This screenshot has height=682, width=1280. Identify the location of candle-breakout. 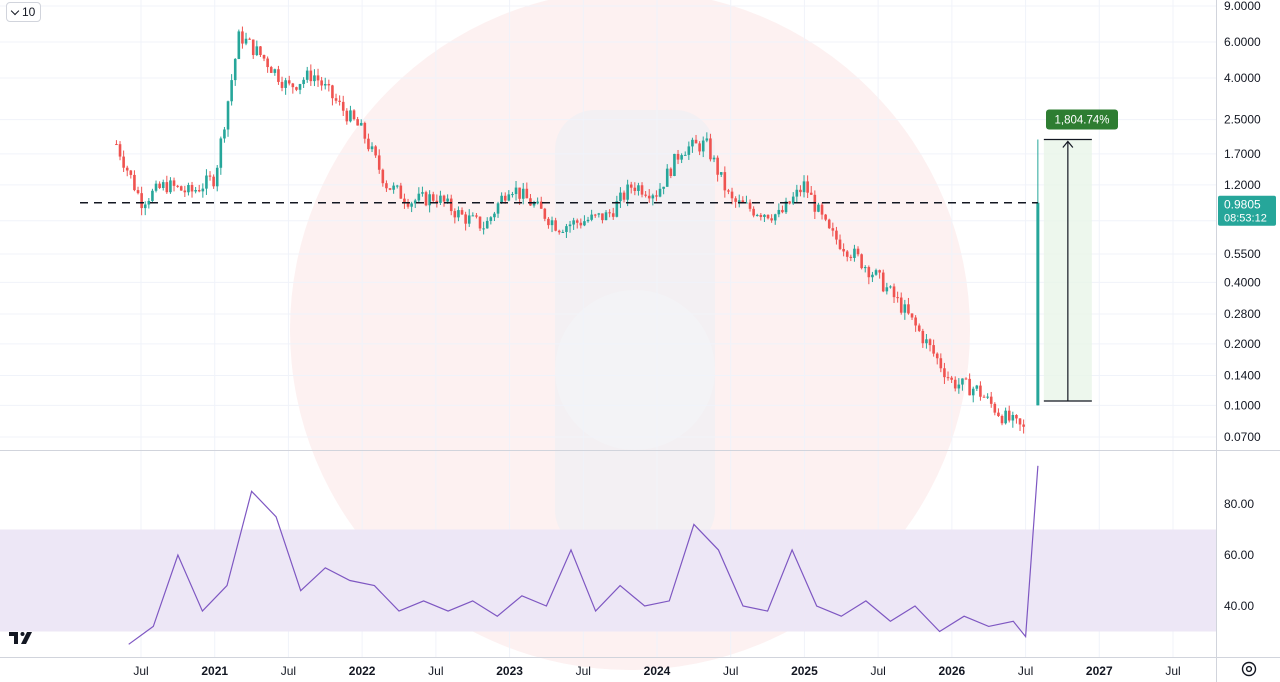
(1038, 272).